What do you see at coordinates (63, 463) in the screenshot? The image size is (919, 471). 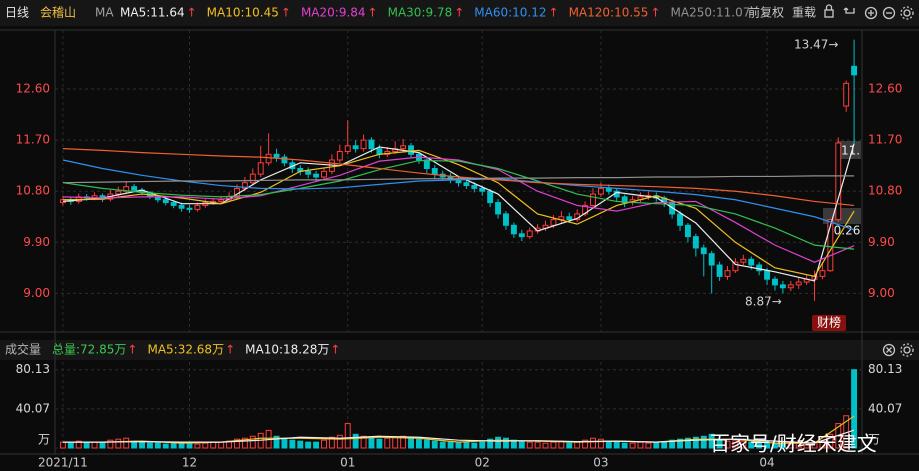 I see `x-tick-label: 2021/11` at bounding box center [63, 463].